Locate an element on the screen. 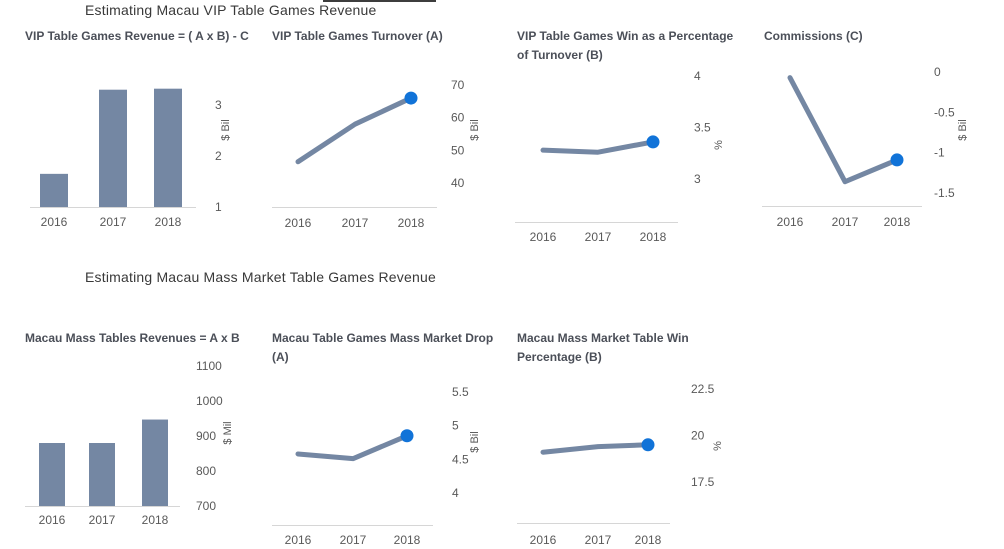 This screenshot has width=1004, height=549. chart-title-line: Macau Table Games Mass Market Drop is located at coordinates (383, 338).